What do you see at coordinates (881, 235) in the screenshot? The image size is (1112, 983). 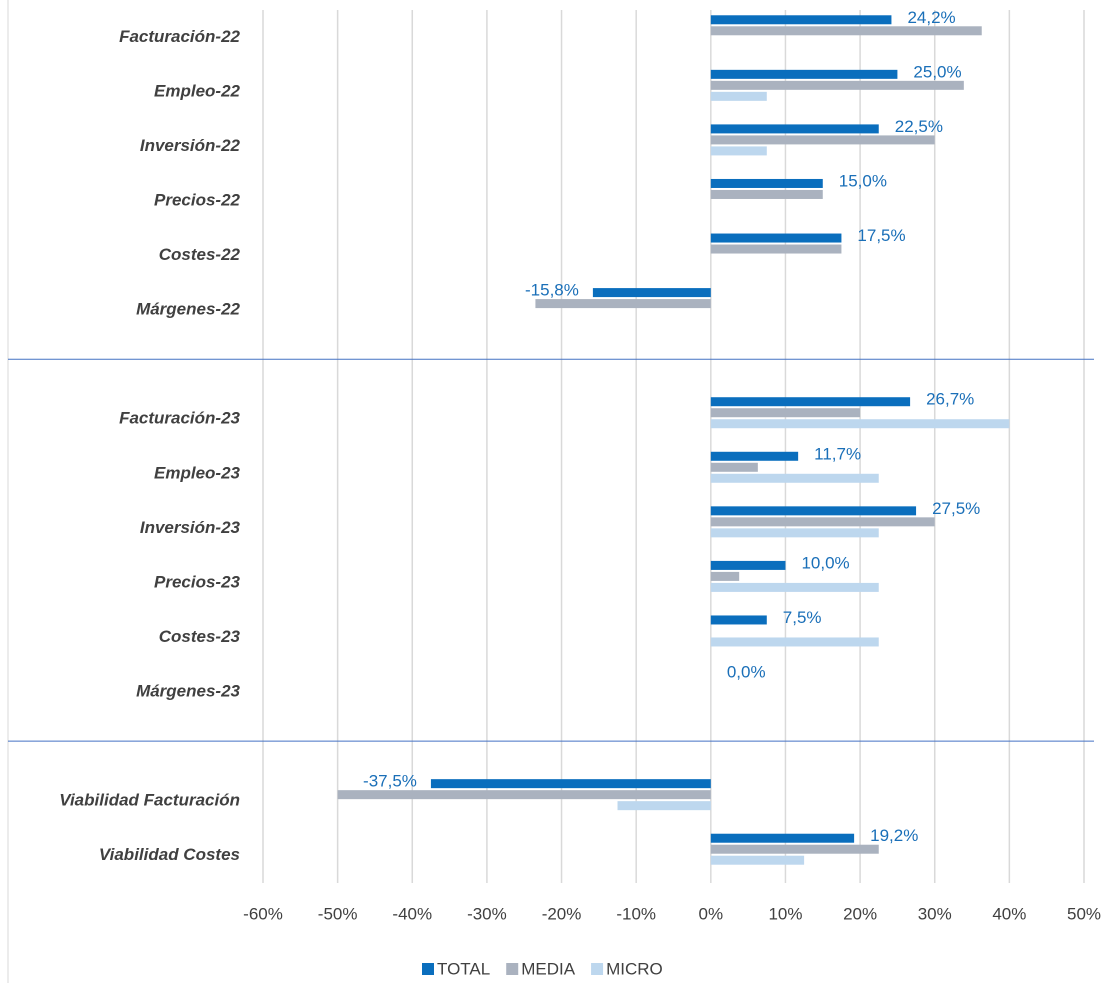 I see `data-label: 17,5%` at bounding box center [881, 235].